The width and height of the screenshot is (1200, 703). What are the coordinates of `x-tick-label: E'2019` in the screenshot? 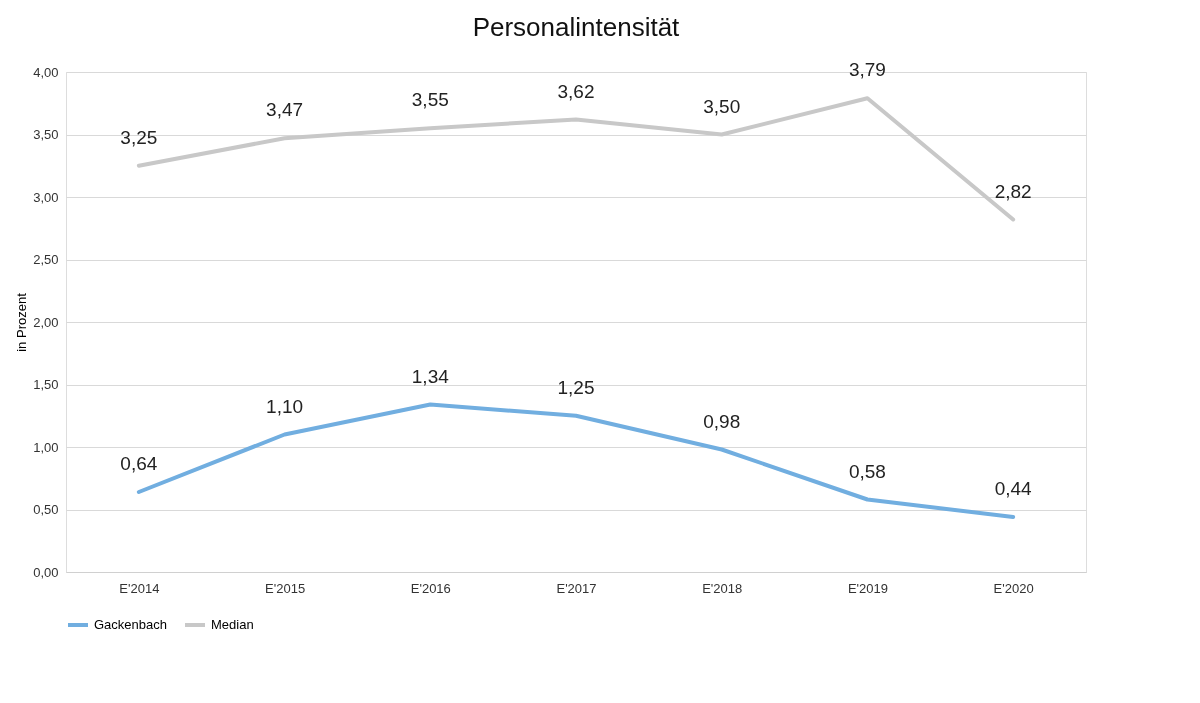 It's located at (867, 588).